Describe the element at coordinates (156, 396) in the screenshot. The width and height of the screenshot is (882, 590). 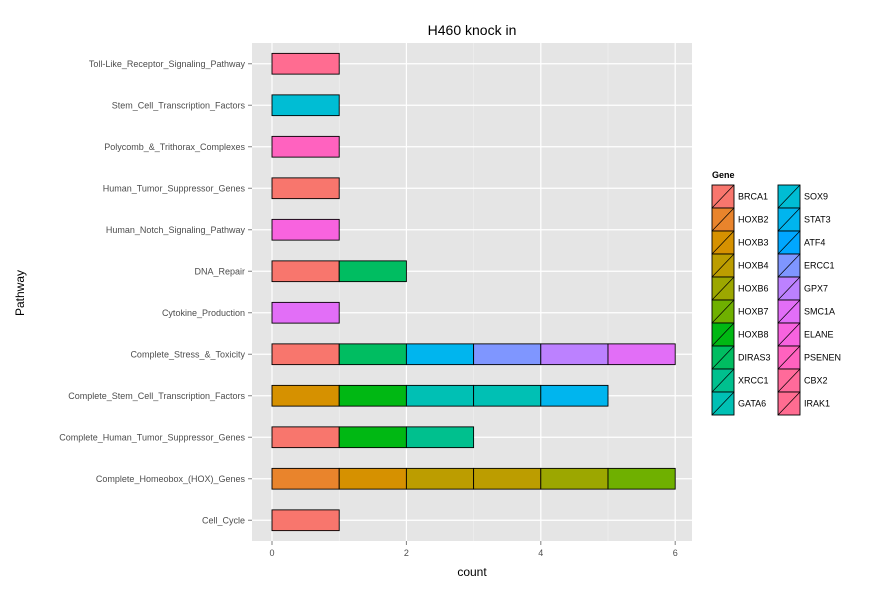
I see `y-tick-label: Complete_Stem_Cell_Transcription_Factors` at that location.